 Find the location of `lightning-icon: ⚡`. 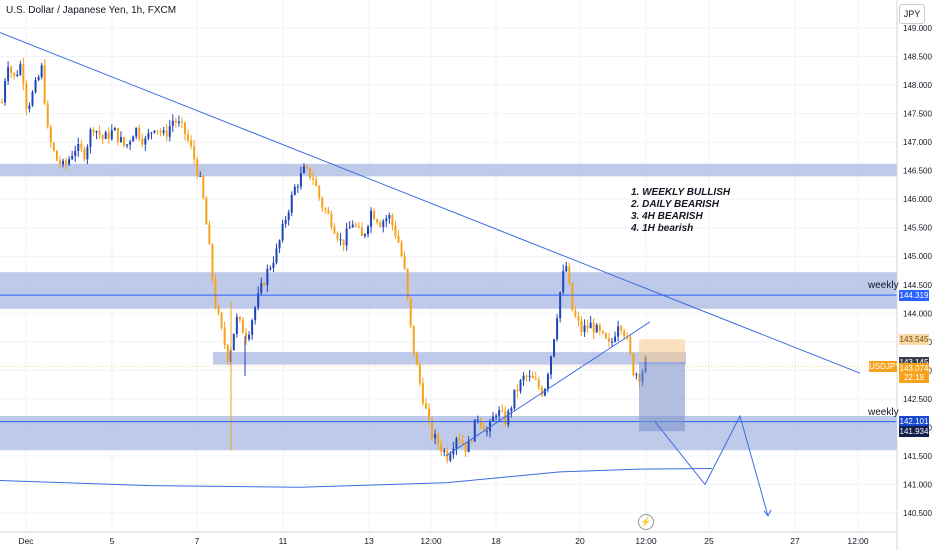

lightning-icon: ⚡ is located at coordinates (646, 522).